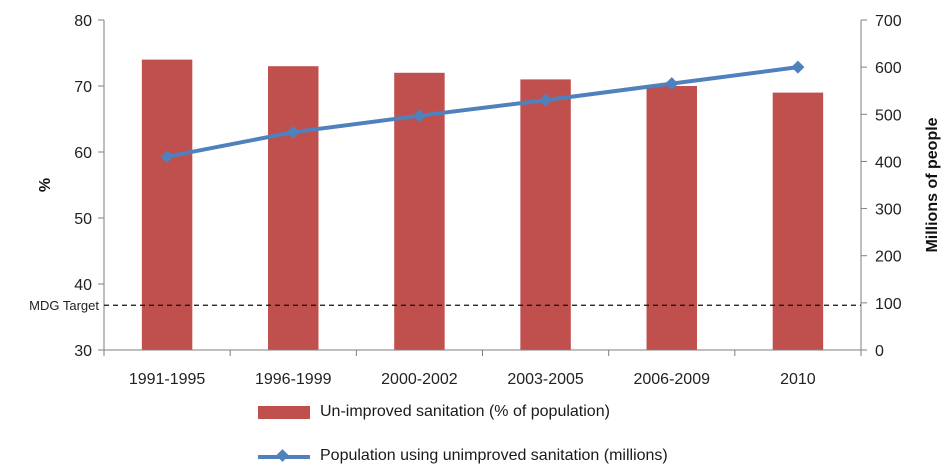 This screenshot has height=469, width=944. Describe the element at coordinates (888, 162) in the screenshot. I see `y2-tick-label: 400` at that location.